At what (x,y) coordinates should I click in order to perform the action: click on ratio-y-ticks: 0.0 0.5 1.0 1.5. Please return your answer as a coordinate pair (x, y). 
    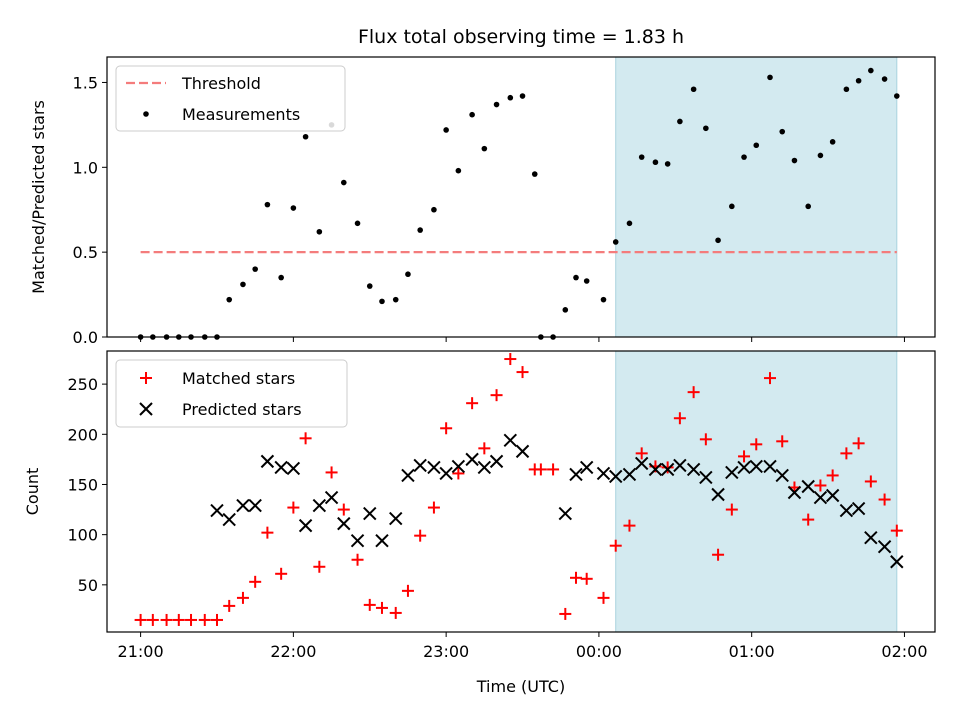
    Looking at the image, I should click on (90, 210).